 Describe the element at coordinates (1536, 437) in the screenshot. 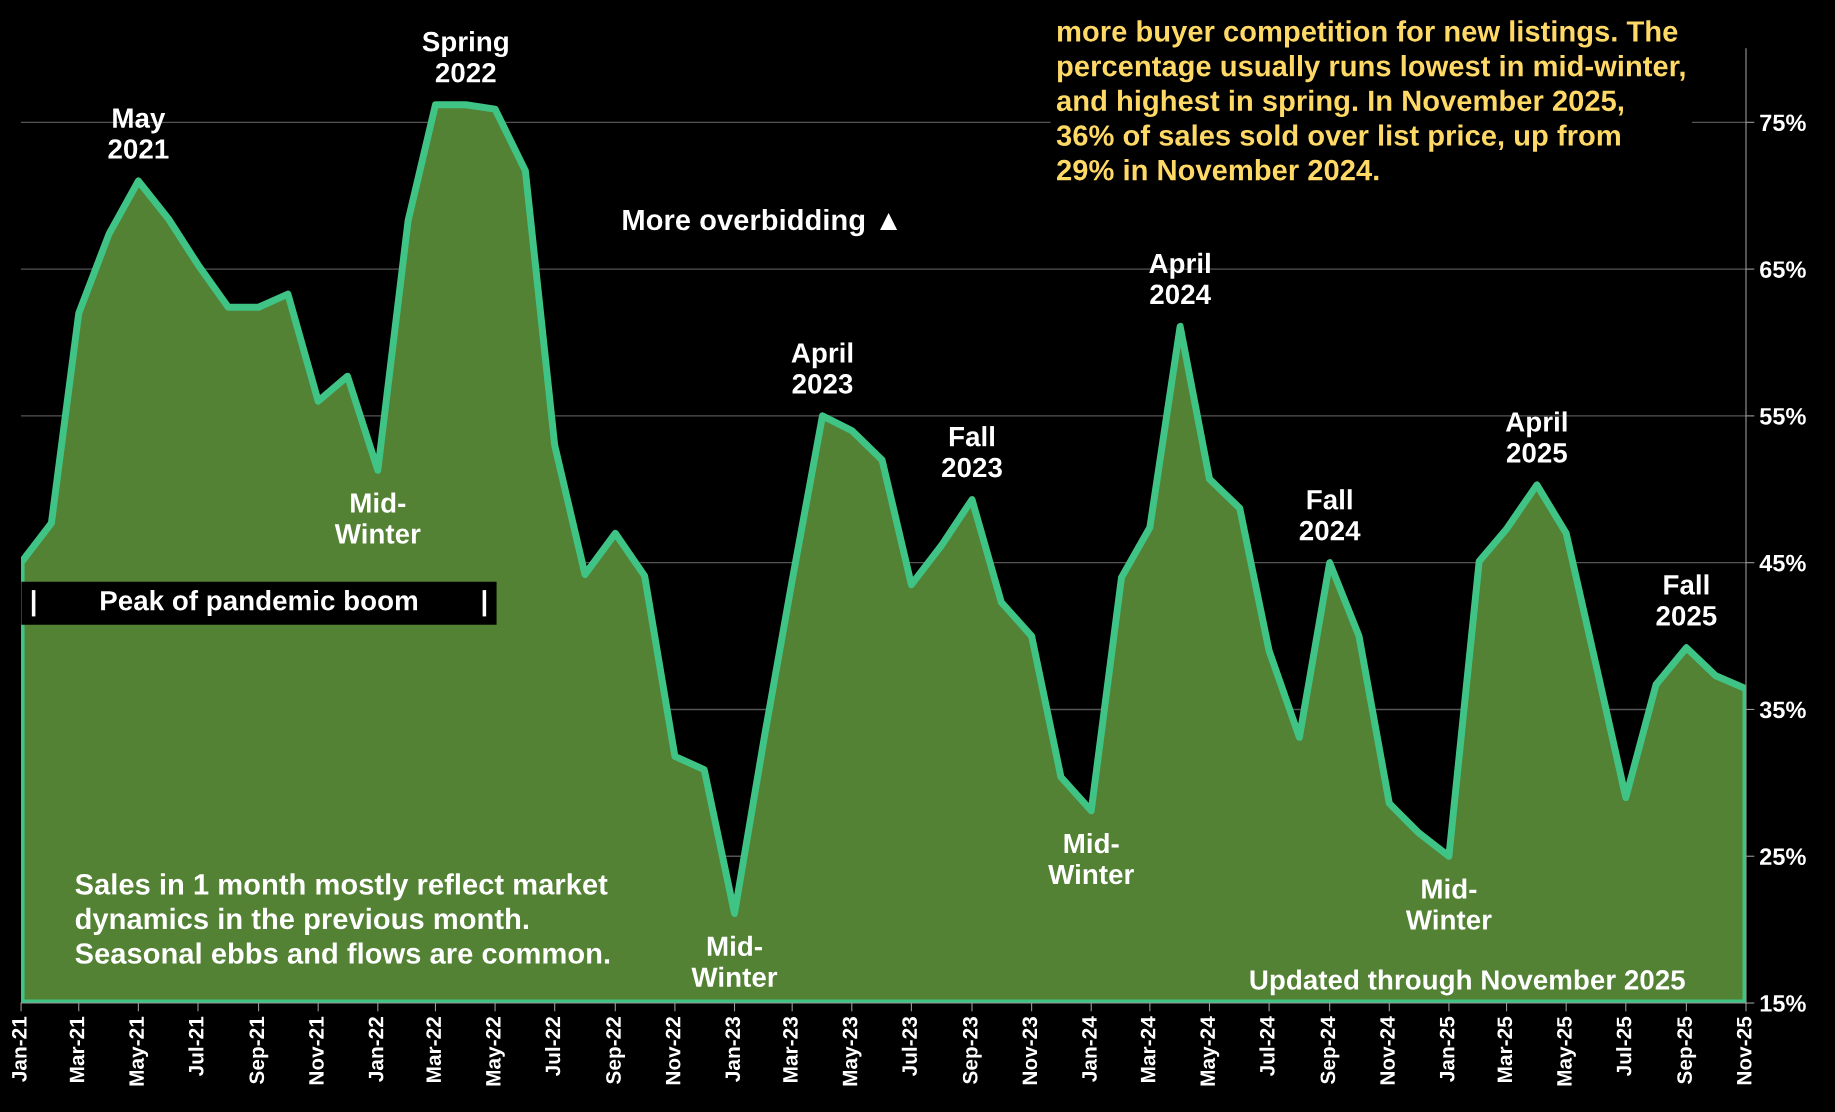

I see `annotation: April 2025` at that location.